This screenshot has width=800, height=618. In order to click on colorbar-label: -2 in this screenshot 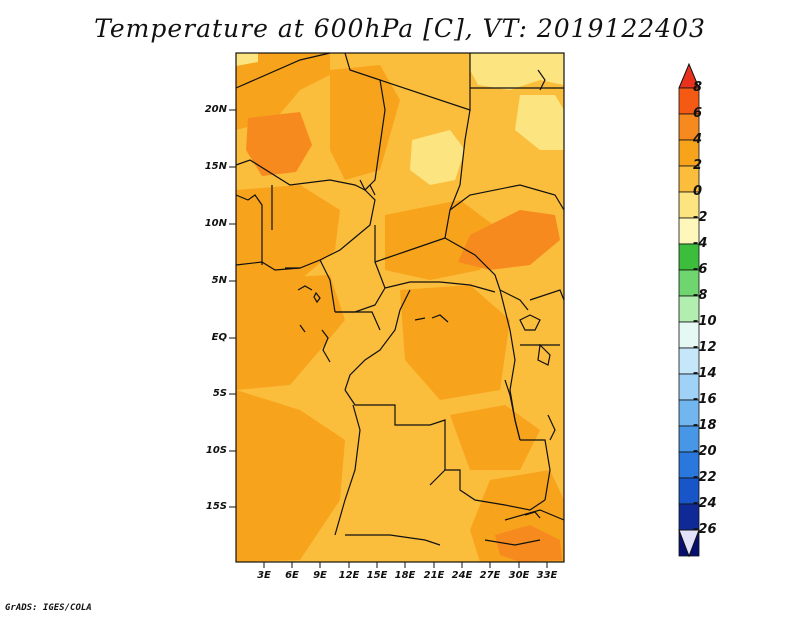, I will do `click(700, 217)`.